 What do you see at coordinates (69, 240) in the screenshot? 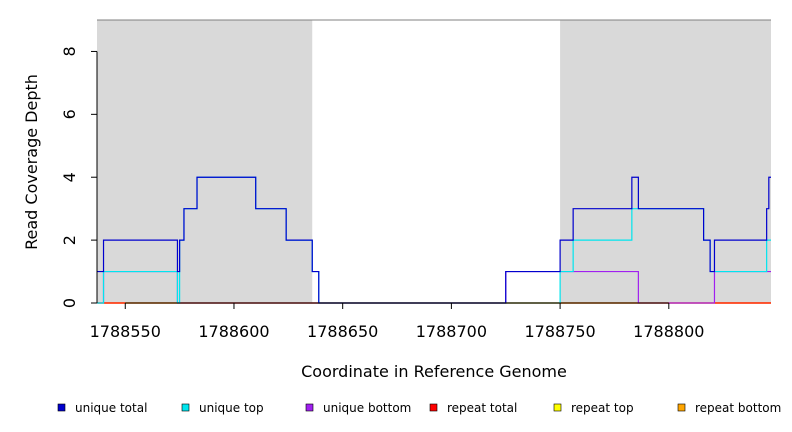
I see `y-tick-label: 2` at bounding box center [69, 240].